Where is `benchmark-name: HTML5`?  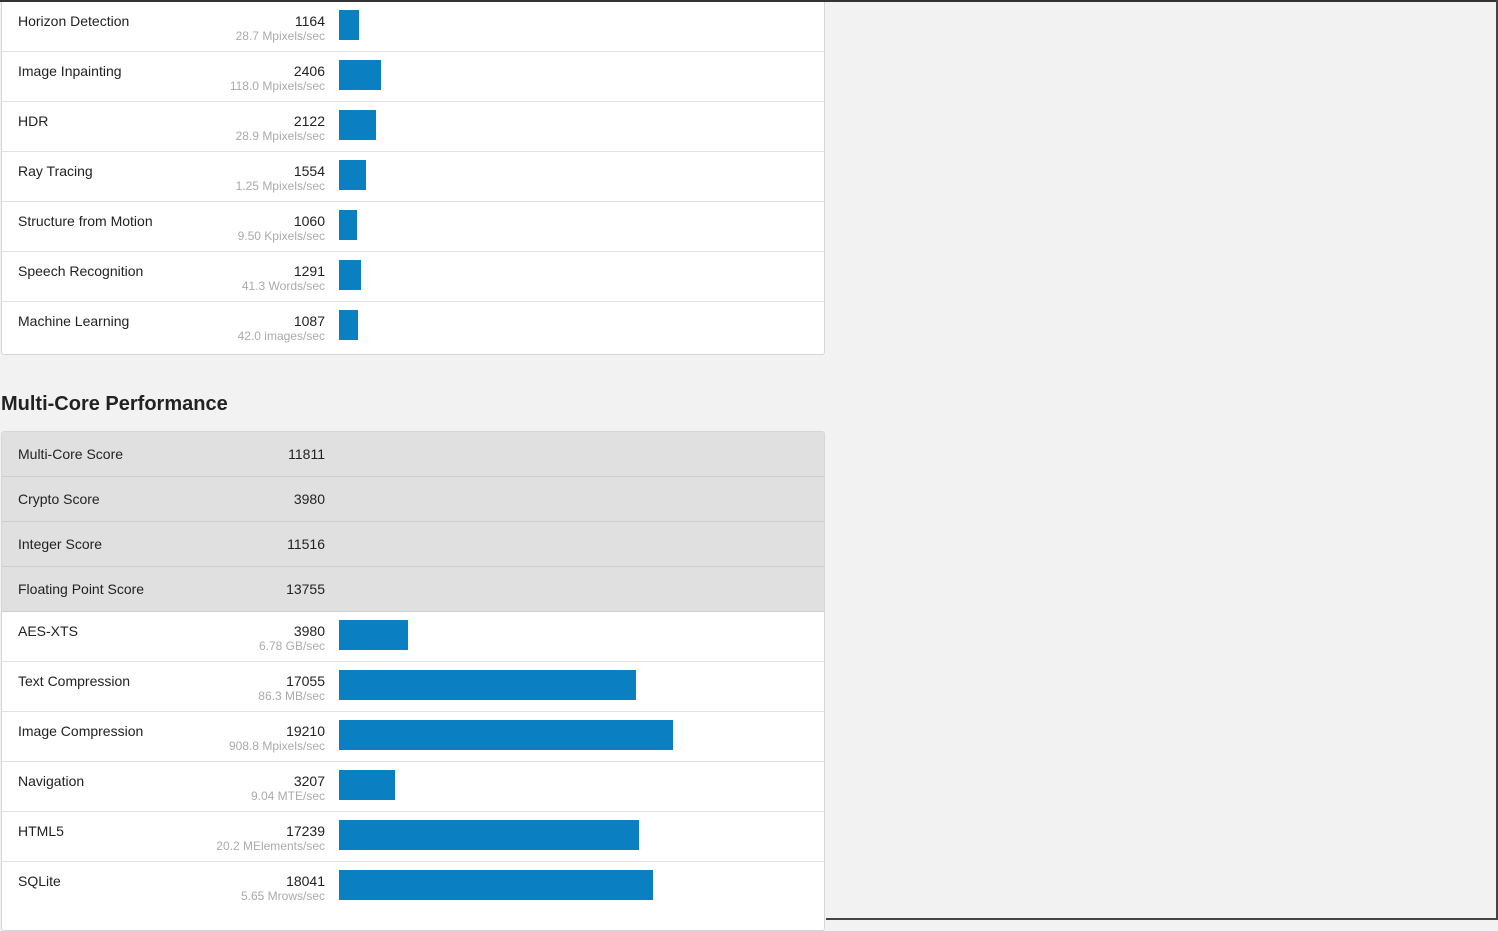 benchmark-name: HTML5 is located at coordinates (41, 831).